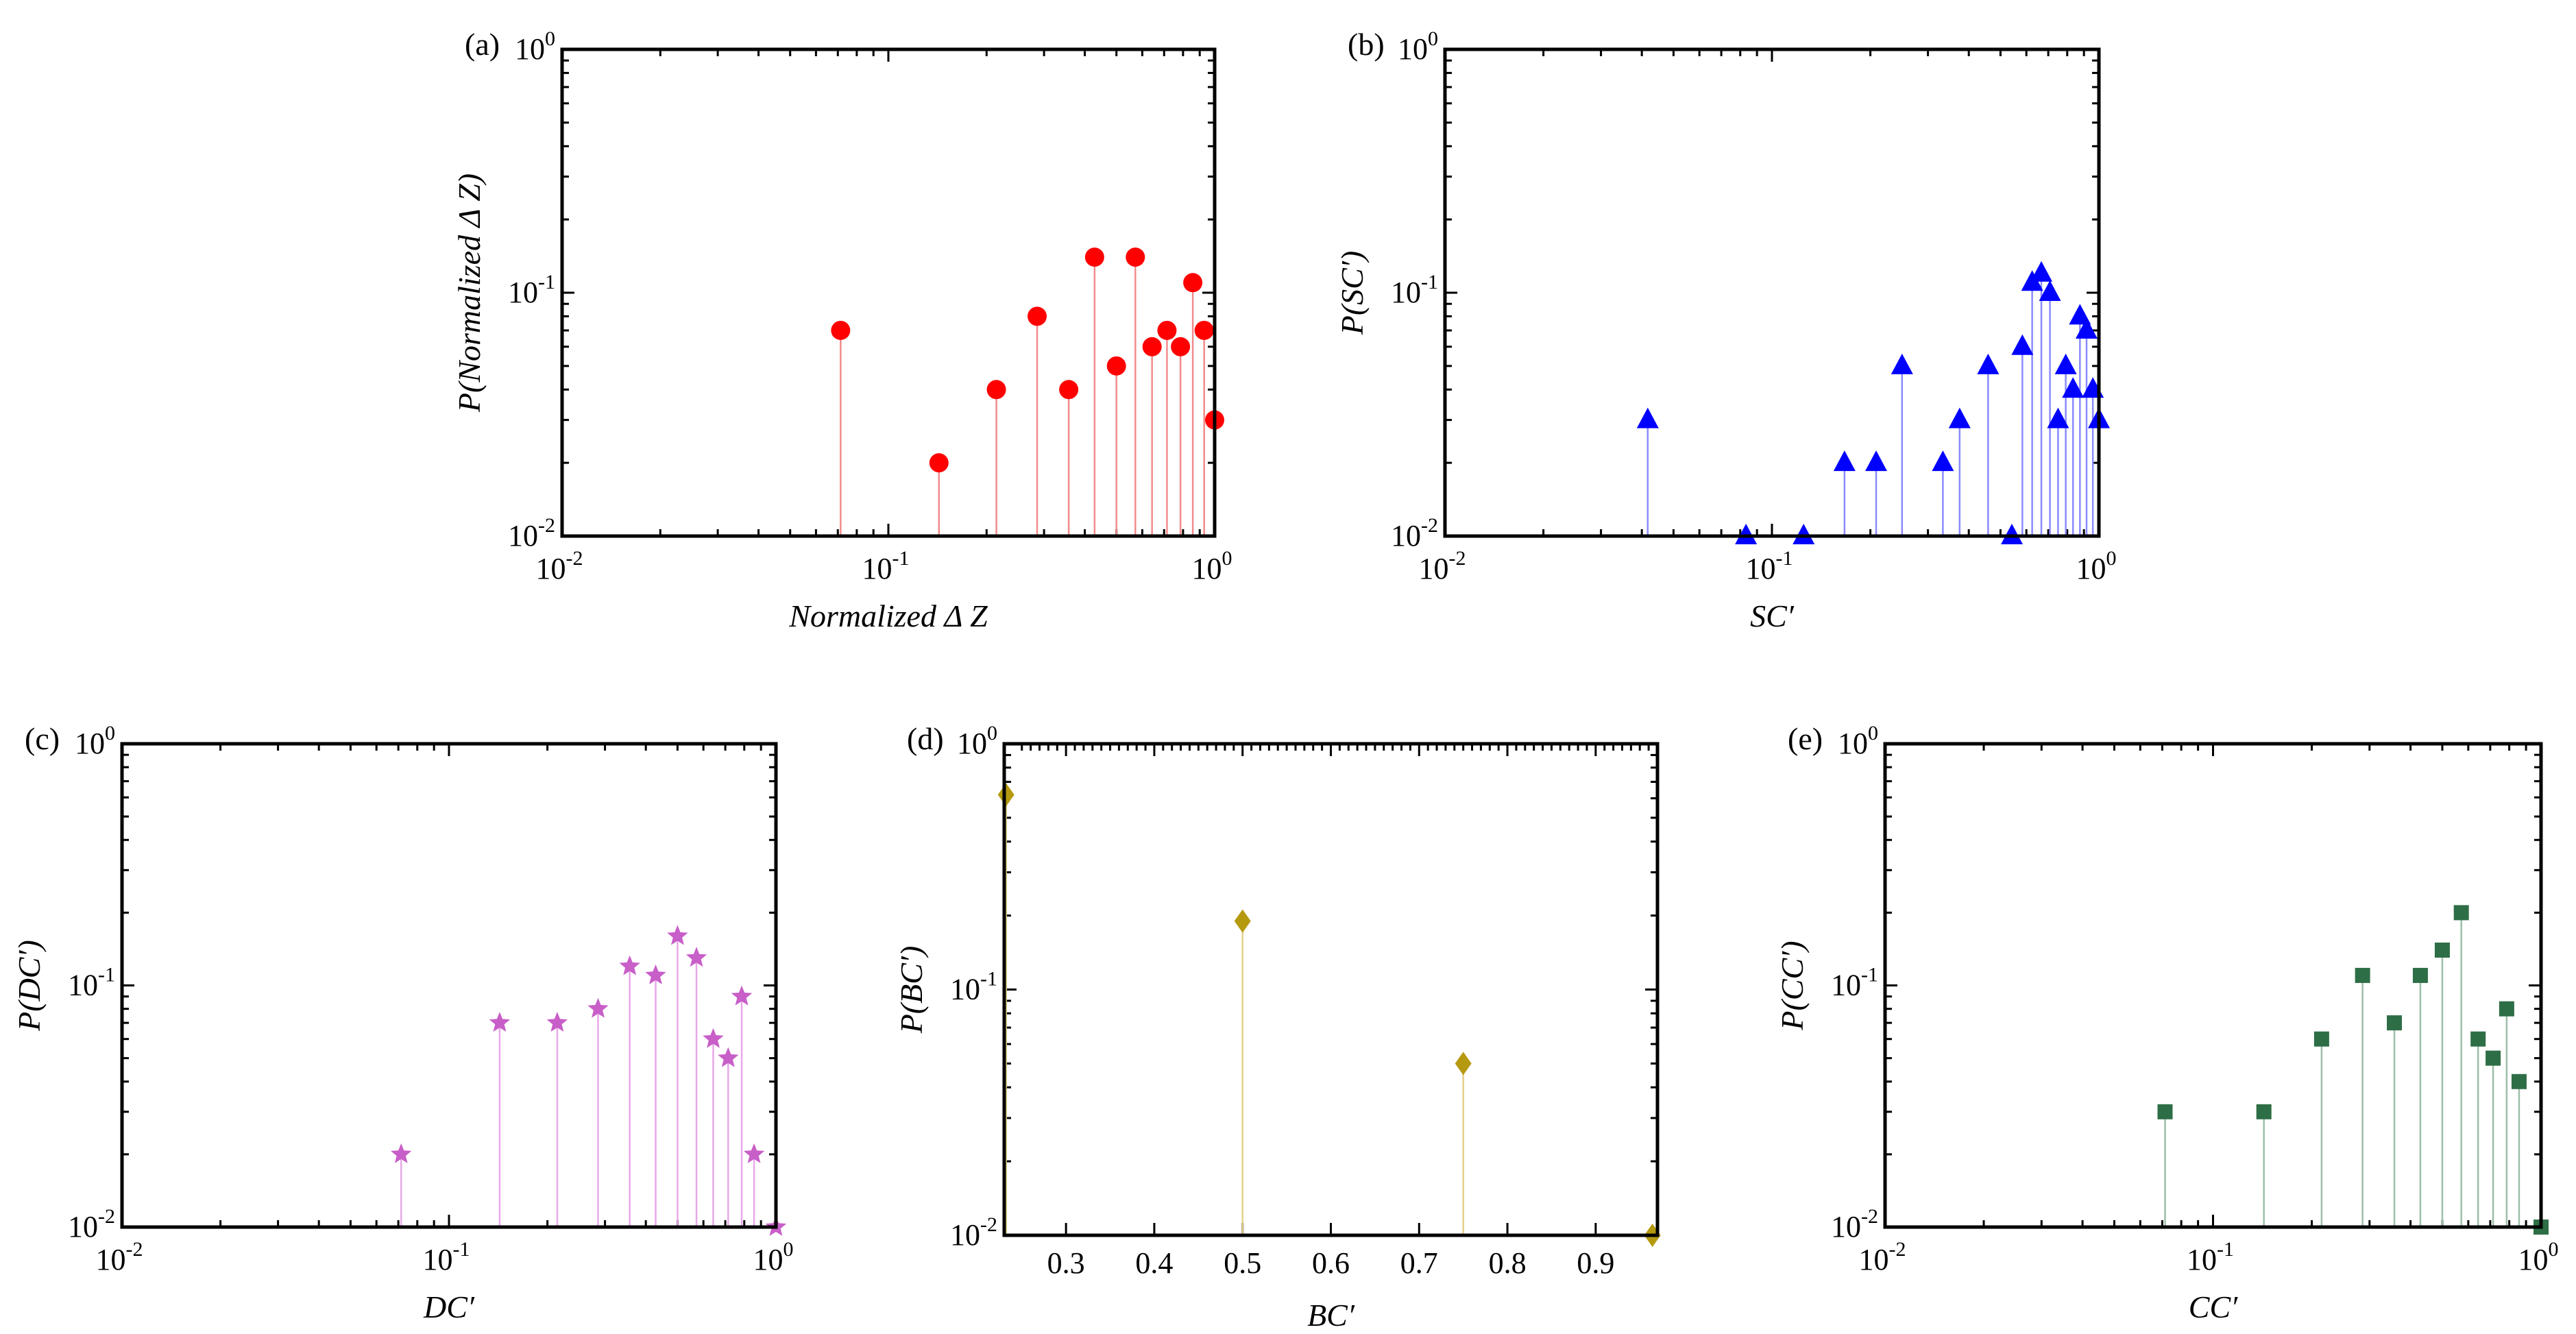 The image size is (2576, 1334). What do you see at coordinates (1419, 1263) in the screenshot?
I see `x-tick-label: 0.7` at bounding box center [1419, 1263].